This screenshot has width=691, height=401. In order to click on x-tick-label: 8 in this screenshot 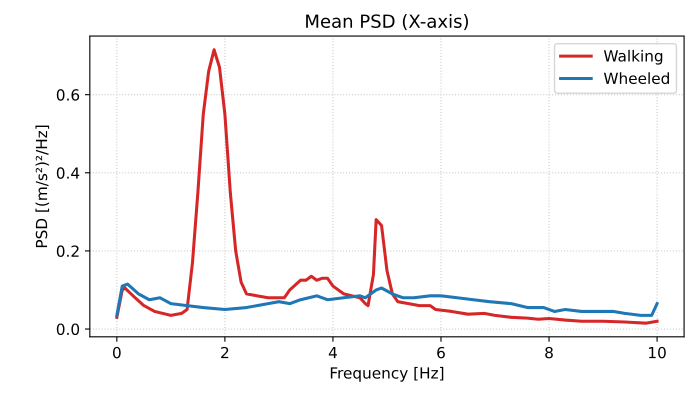, I will do `click(549, 352)`.